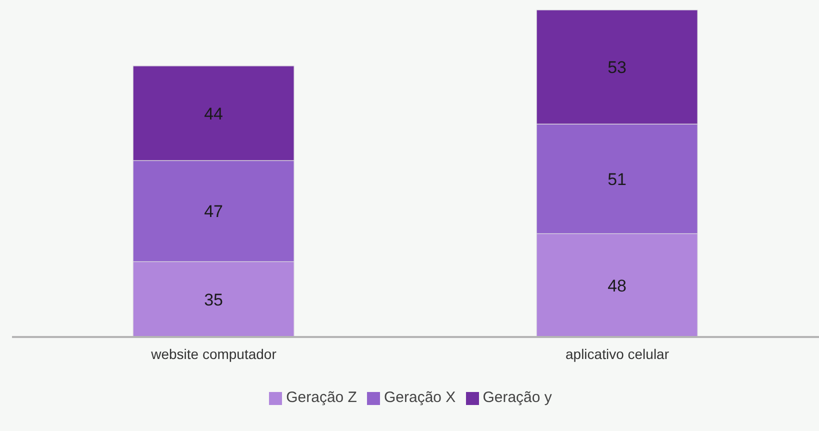 This screenshot has height=431, width=819. What do you see at coordinates (321, 397) in the screenshot?
I see `legend-label: Geração Z` at bounding box center [321, 397].